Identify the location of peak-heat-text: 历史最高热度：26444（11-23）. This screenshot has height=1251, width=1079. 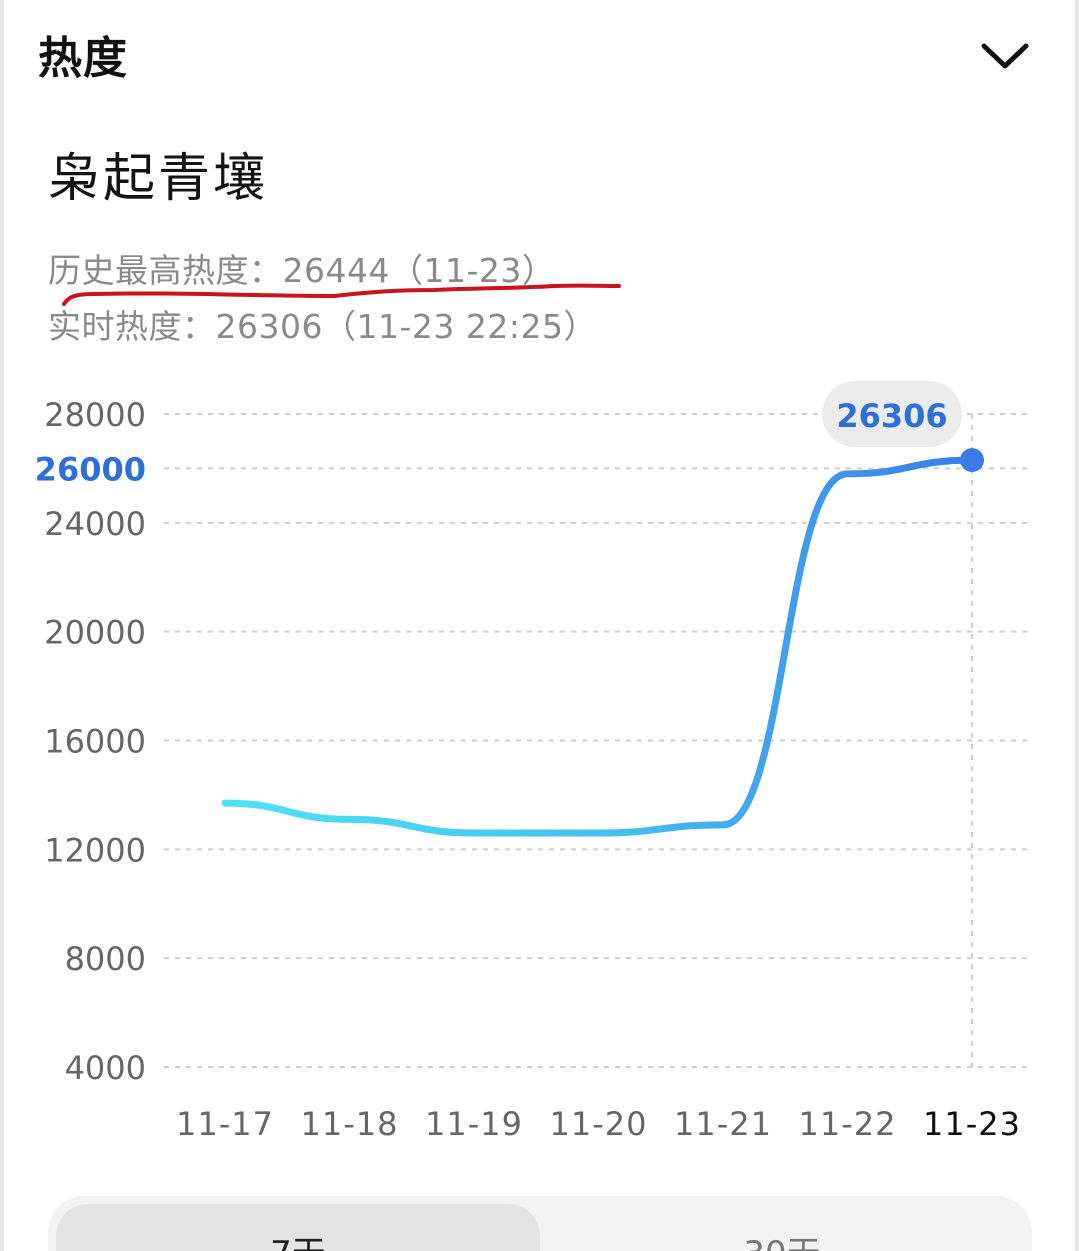
(302, 270).